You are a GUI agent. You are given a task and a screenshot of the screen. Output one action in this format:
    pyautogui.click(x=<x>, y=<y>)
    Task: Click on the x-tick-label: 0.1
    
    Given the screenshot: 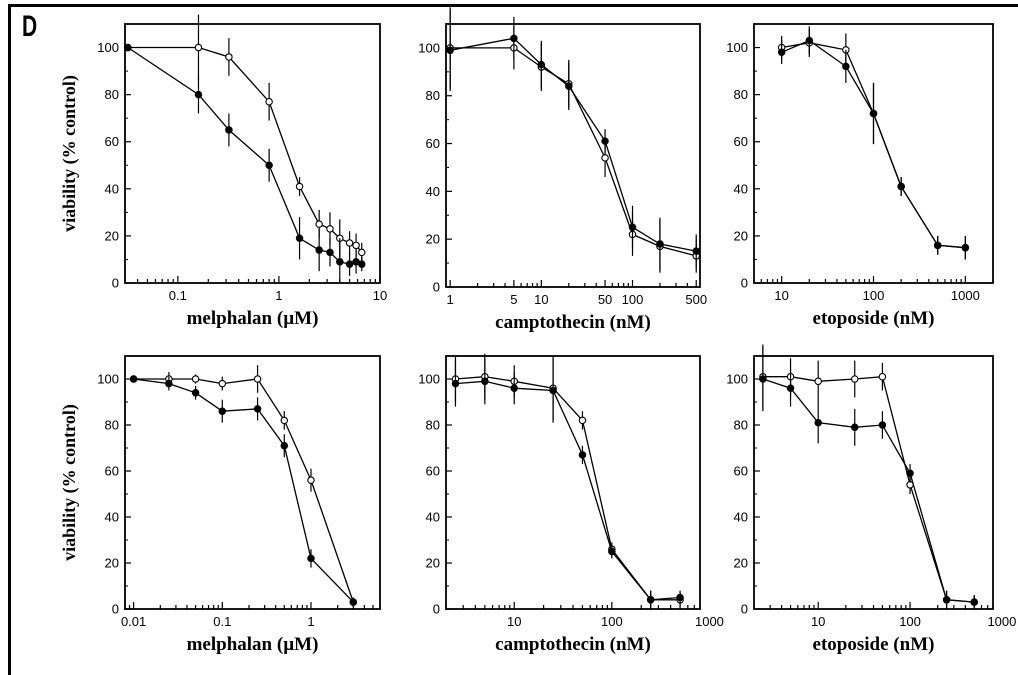 What is the action you would take?
    pyautogui.click(x=222, y=621)
    